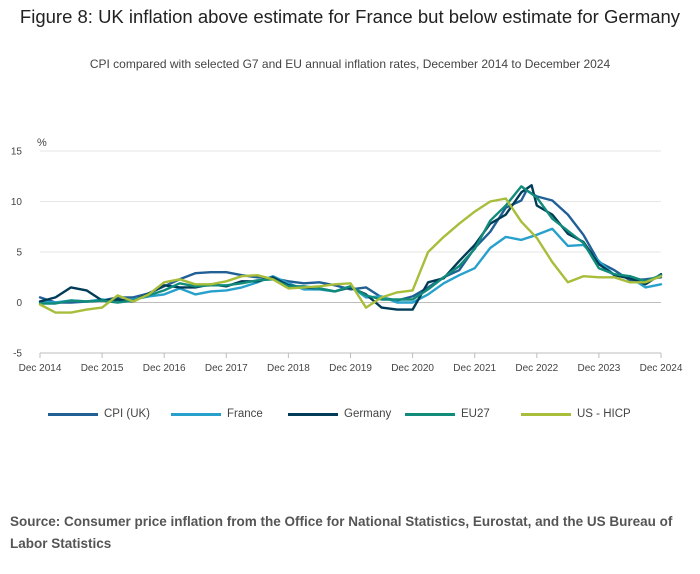 Image resolution: width=700 pixels, height=574 pixels. I want to click on x-tick-label: Dec 2019, so click(350, 368).